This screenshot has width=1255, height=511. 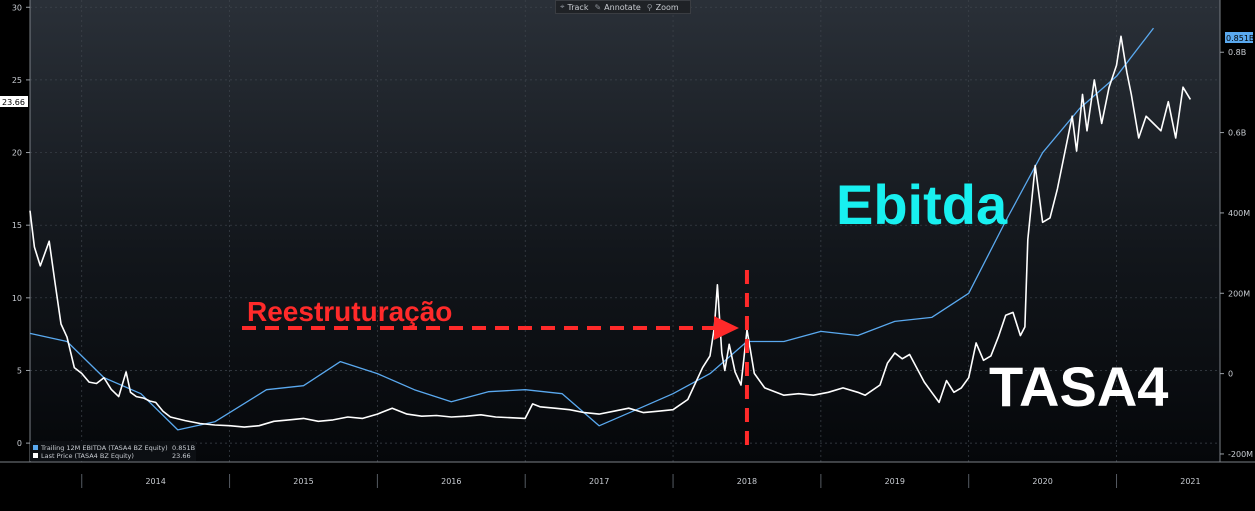 What do you see at coordinates (578, 7) in the screenshot?
I see `track-label: Track` at bounding box center [578, 7].